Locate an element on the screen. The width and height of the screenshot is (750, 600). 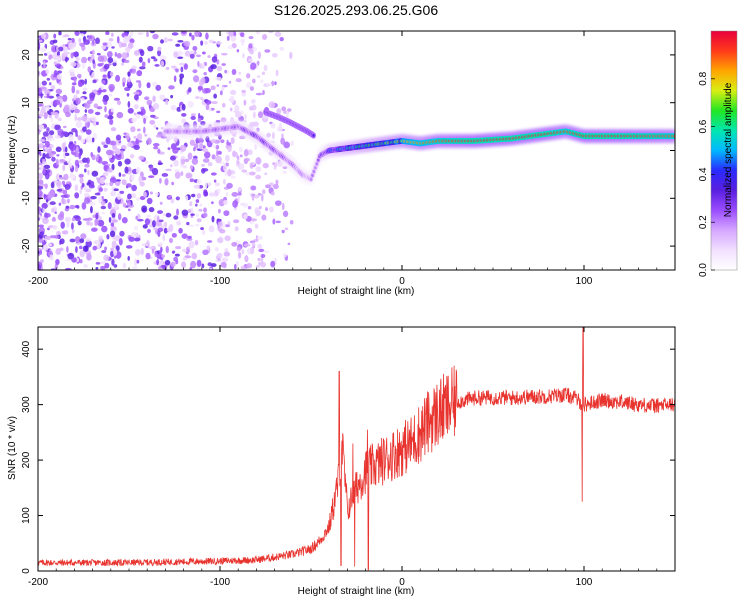
y-tick-label: 200 is located at coordinates (26, 459).